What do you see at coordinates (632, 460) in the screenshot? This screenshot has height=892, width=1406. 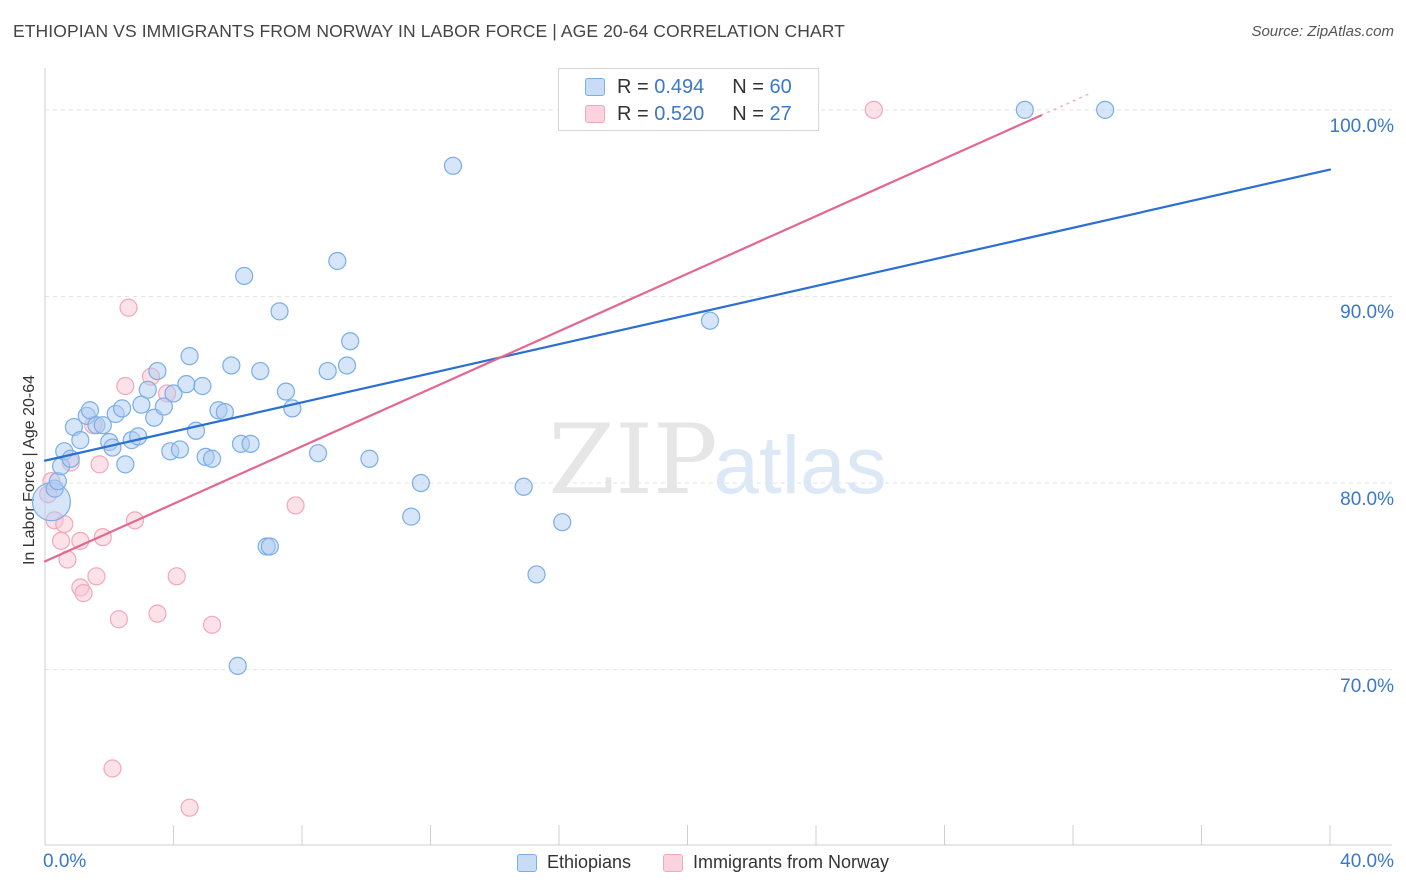 I see `watermark-zip: ZIP` at bounding box center [632, 460].